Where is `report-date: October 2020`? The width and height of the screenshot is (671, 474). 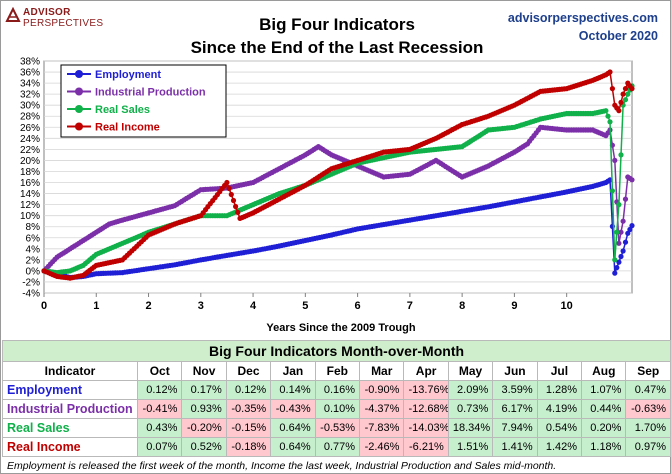 report-date: October 2020 is located at coordinates (618, 36).